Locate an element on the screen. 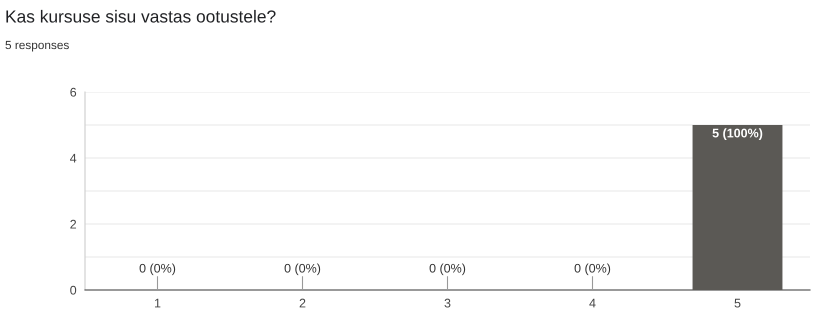 This screenshot has width=815, height=327. chart-title: Kas kursuse sisu vastas ootustele? is located at coordinates (141, 16).